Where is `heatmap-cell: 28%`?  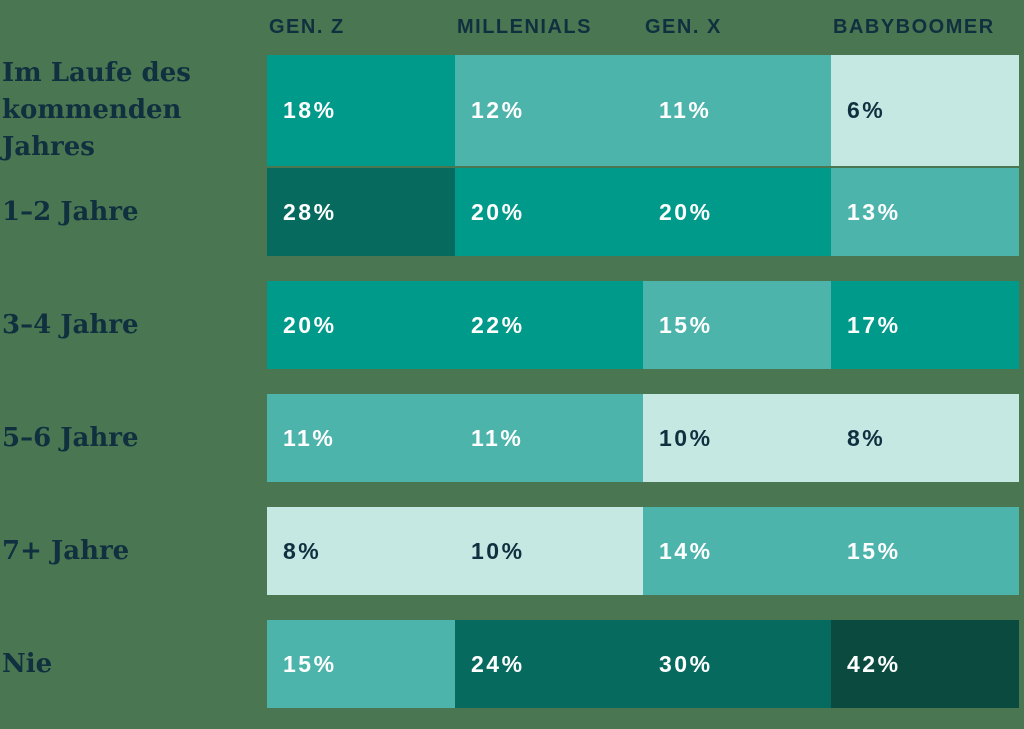 heatmap-cell: 28% is located at coordinates (361, 212).